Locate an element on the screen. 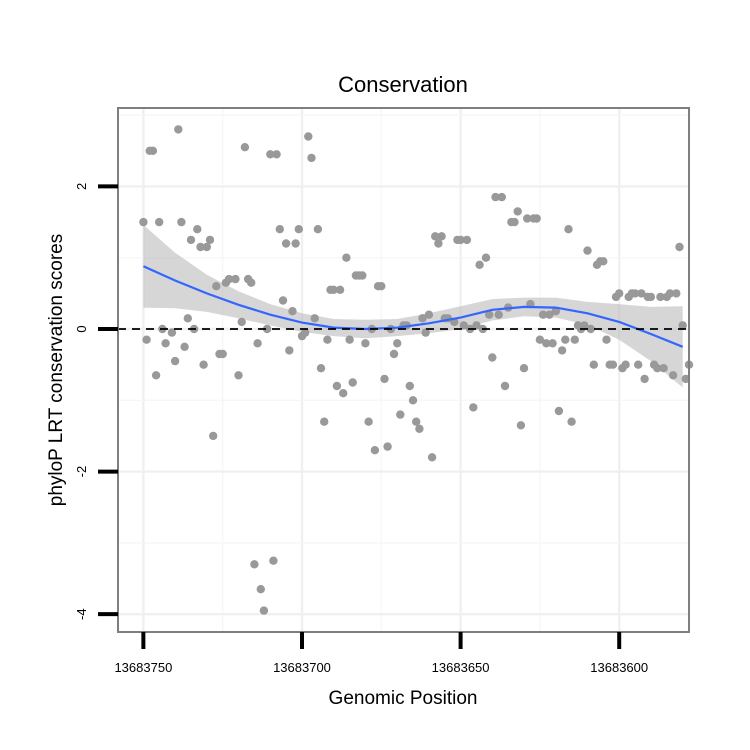 Image resolution: width=750 pixels, height=750 pixels. y-tick-label: -2 is located at coordinates (81, 472).